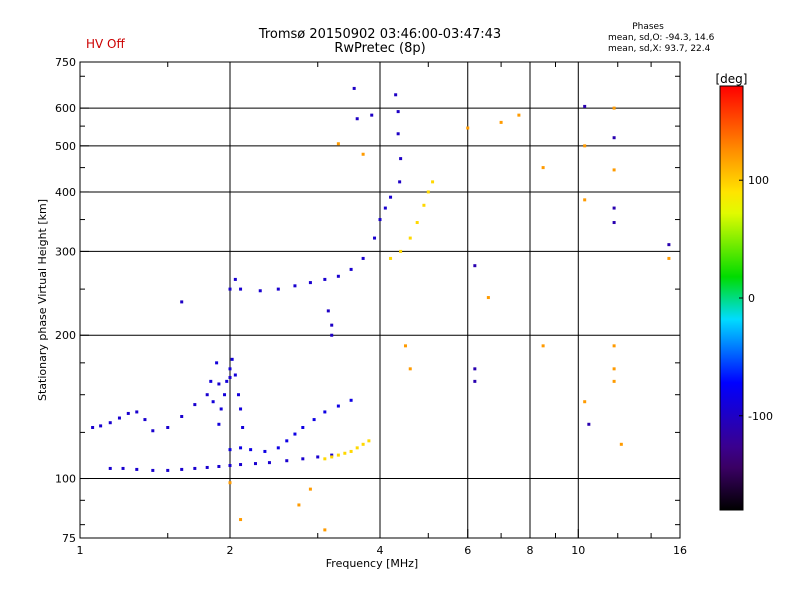 This screenshot has width=800, height=600. I want to click on y-tick-label: 300, so click(65, 251).